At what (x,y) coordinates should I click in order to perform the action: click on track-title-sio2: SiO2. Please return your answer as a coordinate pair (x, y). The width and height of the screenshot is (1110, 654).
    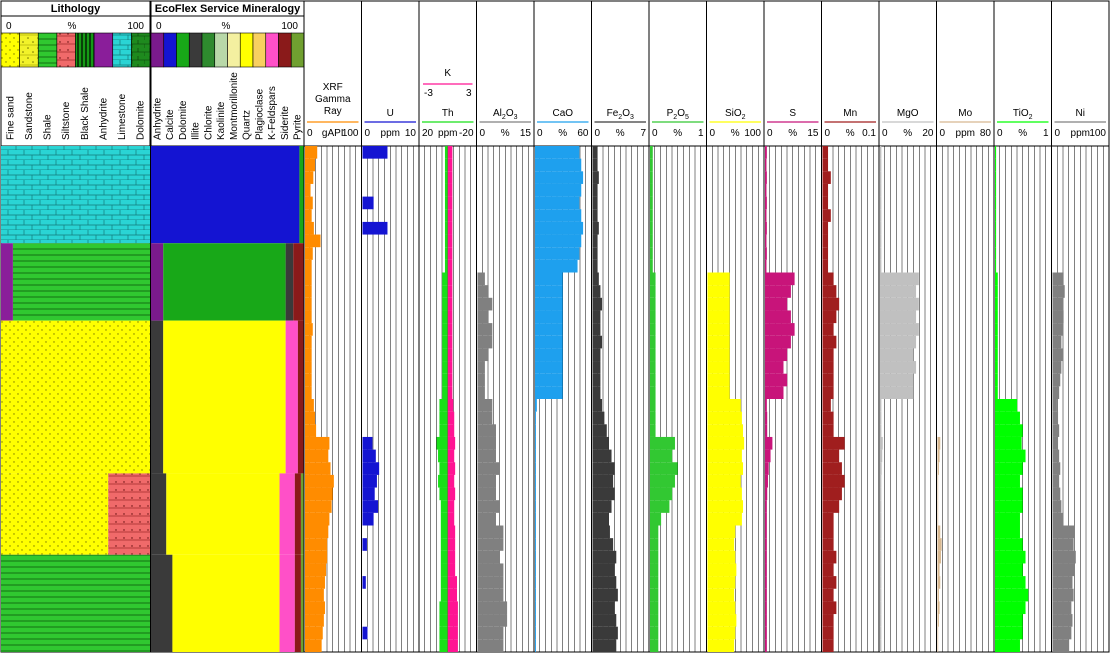
    Looking at the image, I should click on (735, 114).